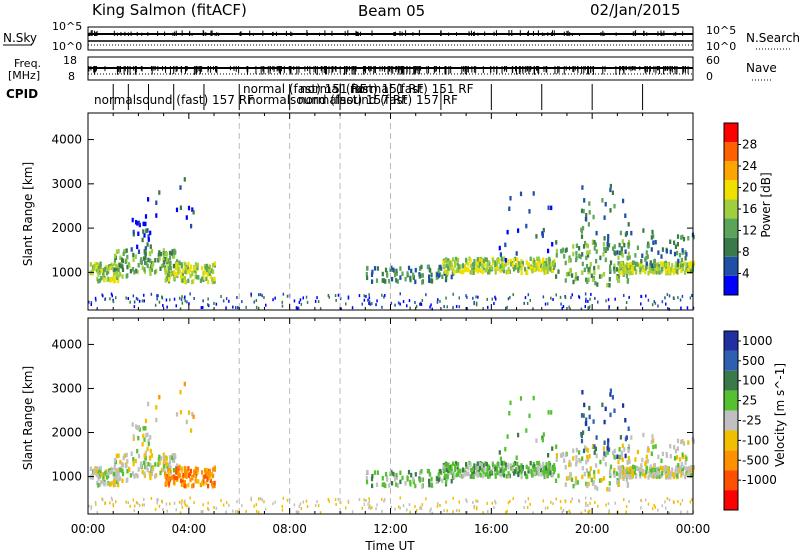 The width and height of the screenshot is (800, 554). Describe the element at coordinates (755, 460) in the screenshot. I see `colorbar-tick-label: -500` at that location.